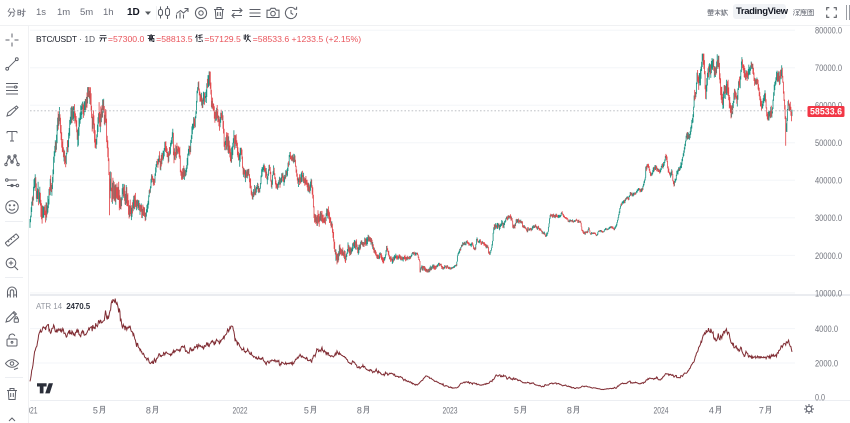 Image resolution: width=850 pixels, height=423 pixels. What do you see at coordinates (828, 293) in the screenshot?
I see `svg-text: 10000.0` at bounding box center [828, 293].